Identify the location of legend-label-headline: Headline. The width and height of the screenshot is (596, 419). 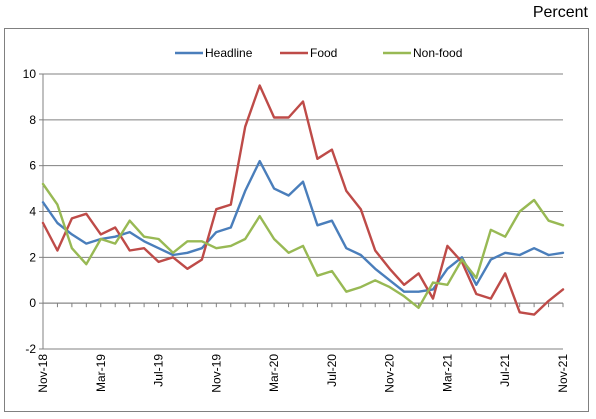
(229, 53).